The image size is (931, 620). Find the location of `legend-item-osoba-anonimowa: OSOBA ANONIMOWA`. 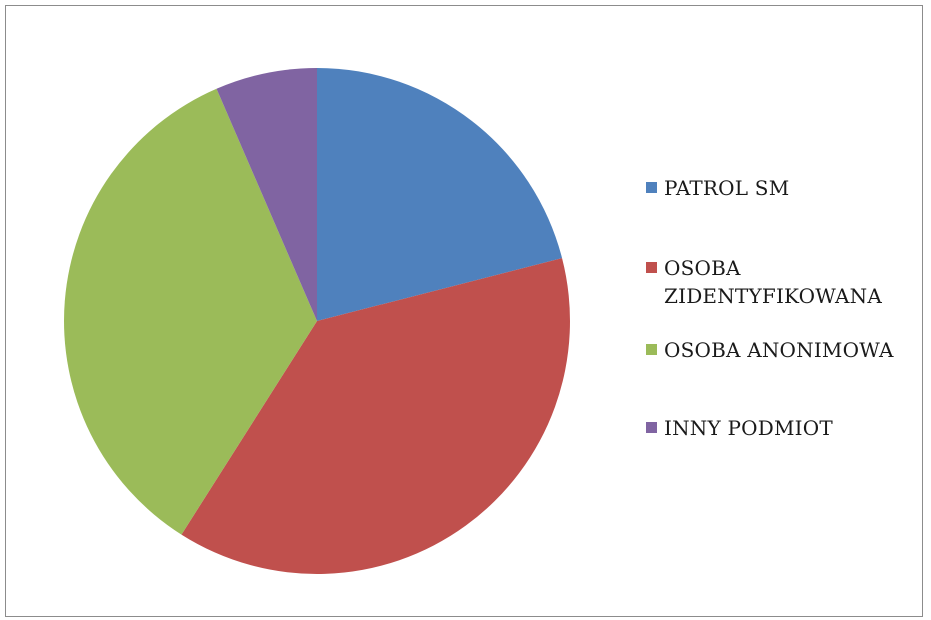

legend-item-osoba-anonimowa: OSOBA ANONIMOWA is located at coordinates (780, 350).